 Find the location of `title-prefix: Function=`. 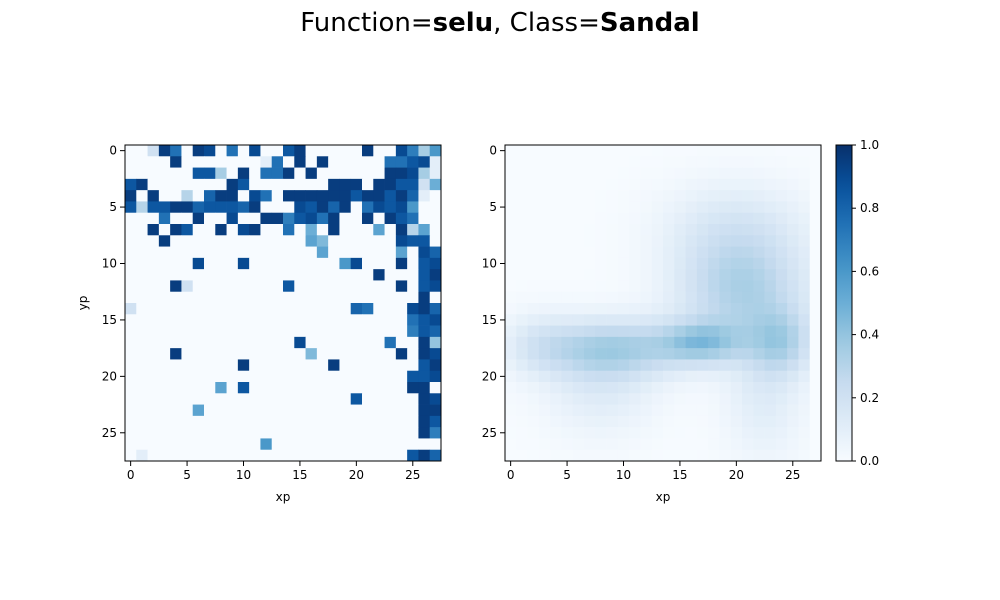

title-prefix: Function= is located at coordinates (366, 23).